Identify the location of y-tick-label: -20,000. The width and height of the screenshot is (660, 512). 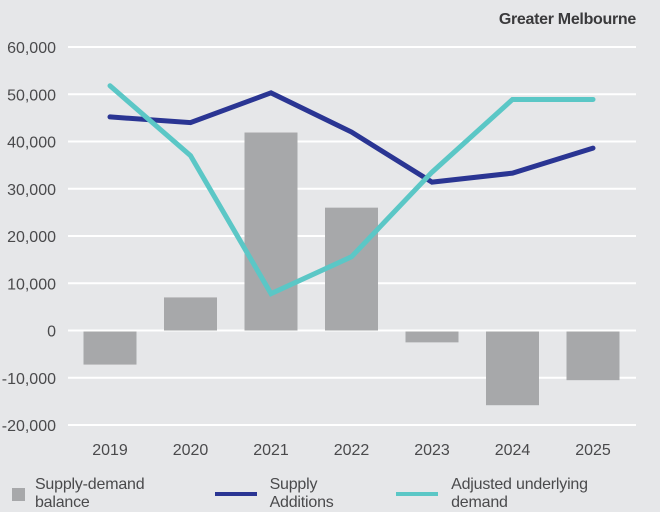
(29, 426).